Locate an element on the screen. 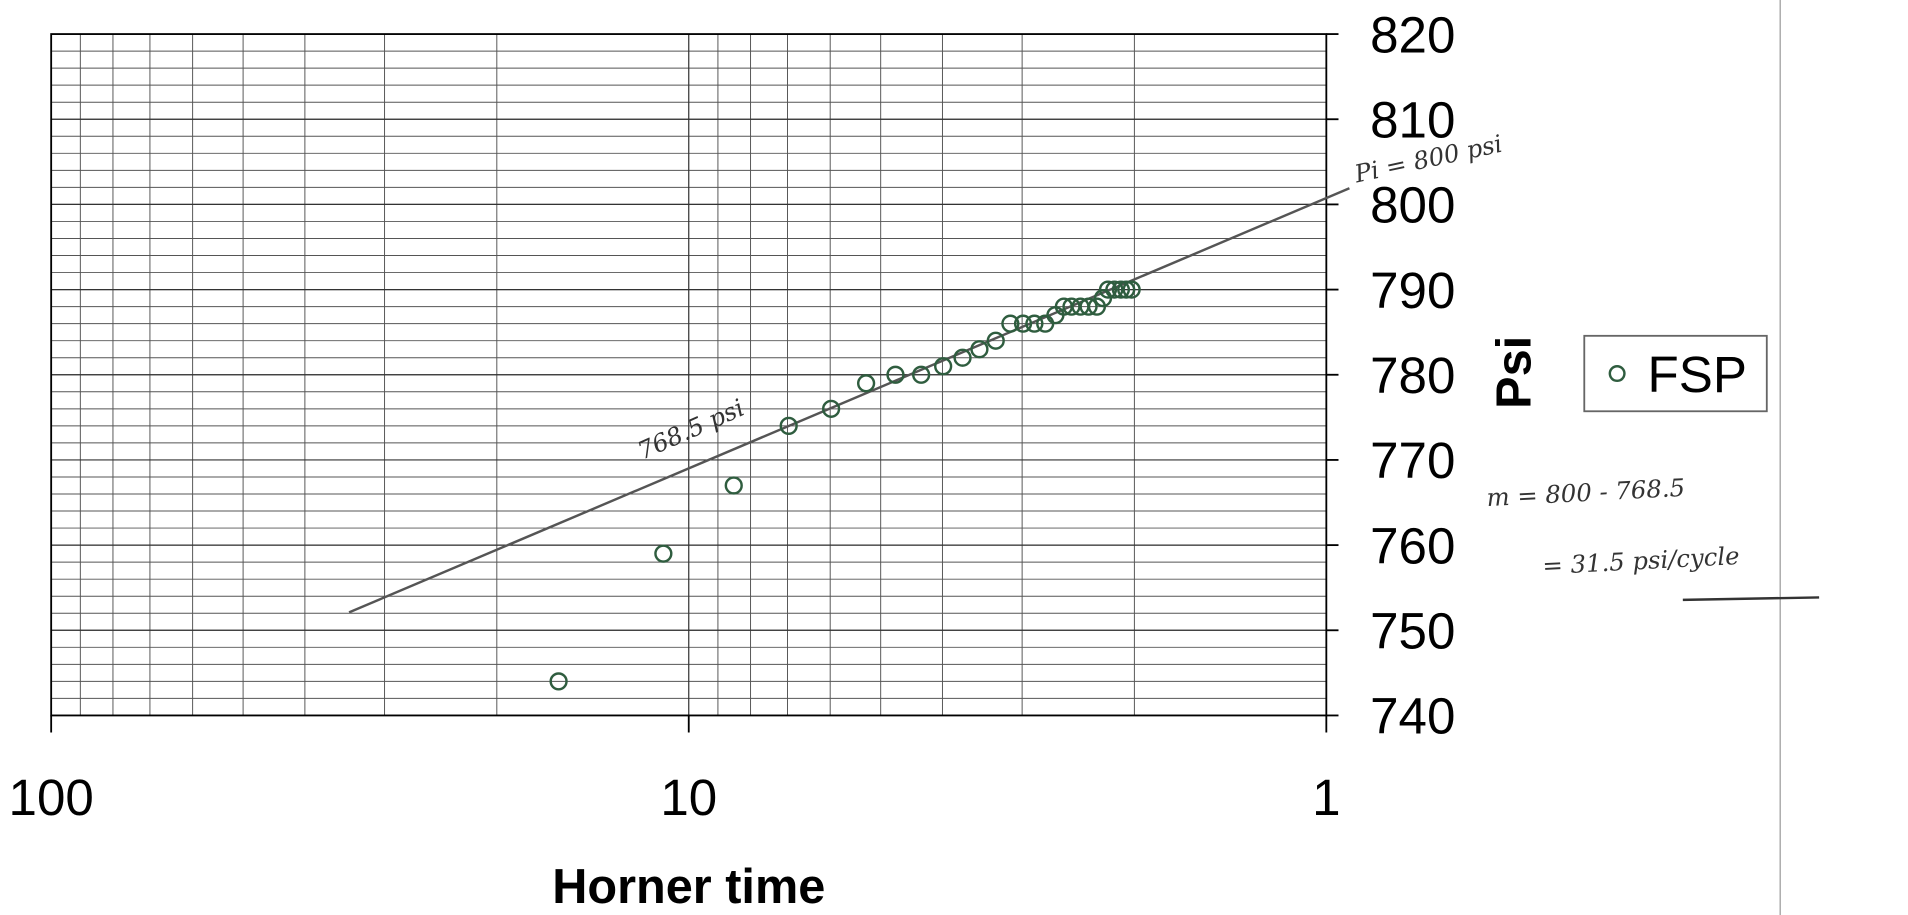  x-tick-label: 1 is located at coordinates (1326, 797).